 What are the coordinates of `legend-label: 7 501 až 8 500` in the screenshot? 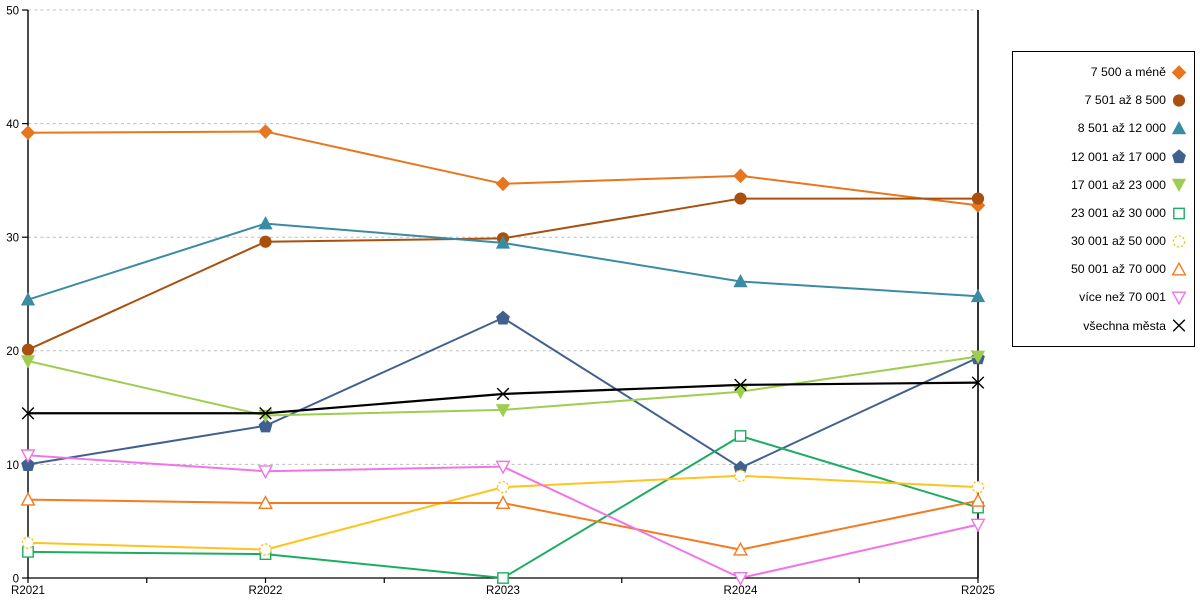 It's located at (1125, 100).